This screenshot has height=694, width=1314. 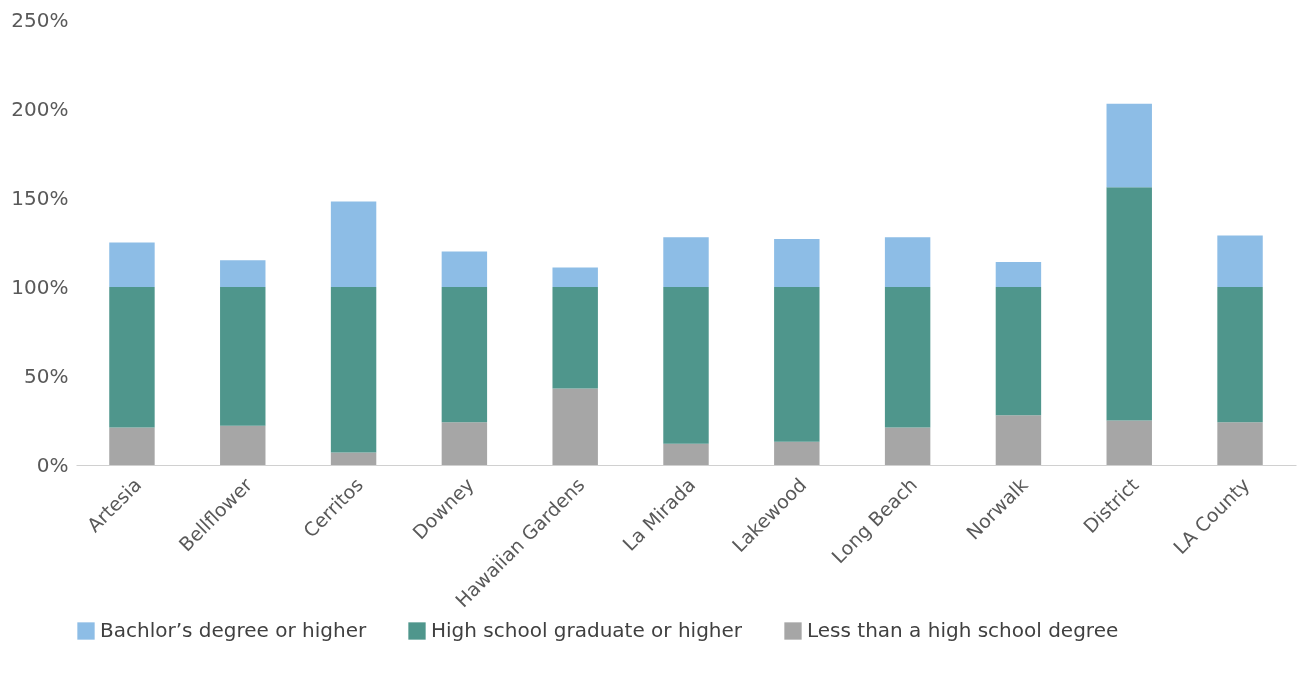 What do you see at coordinates (963, 630) in the screenshot?
I see `legend-label: Less than a high school degree` at bounding box center [963, 630].